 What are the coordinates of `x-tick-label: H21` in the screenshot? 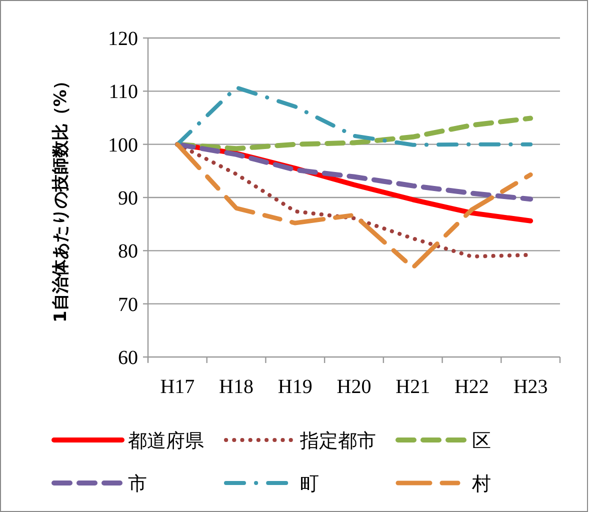 It's located at (413, 387).